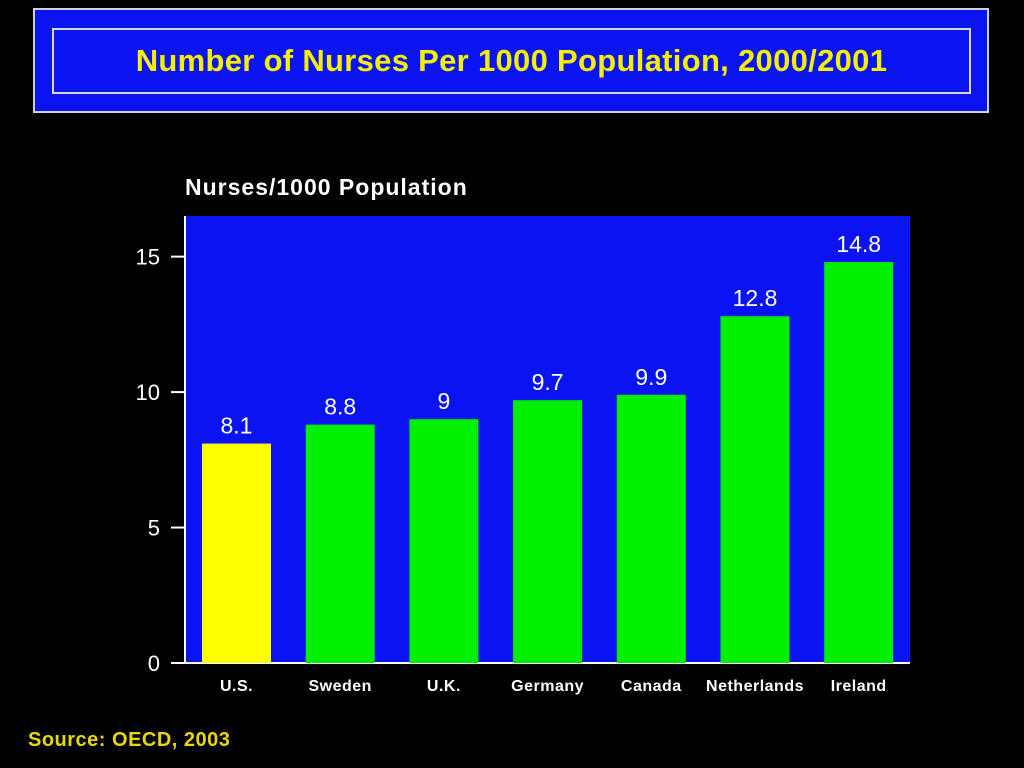  What do you see at coordinates (326, 187) in the screenshot?
I see `y-axis-label: Nurses/1000 Population` at bounding box center [326, 187].